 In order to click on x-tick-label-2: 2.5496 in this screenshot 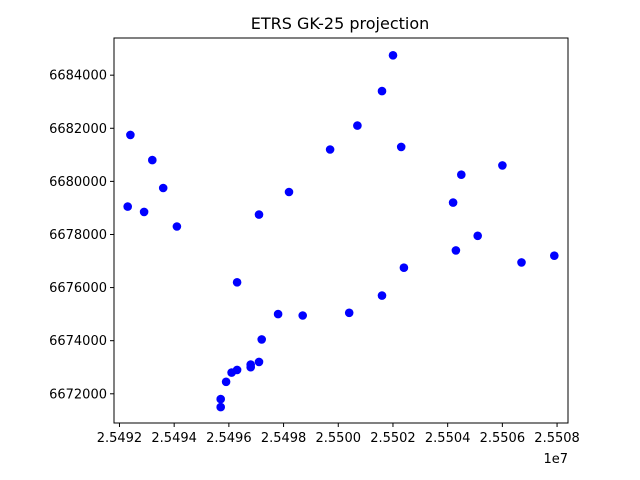, I will do `click(229, 438)`.